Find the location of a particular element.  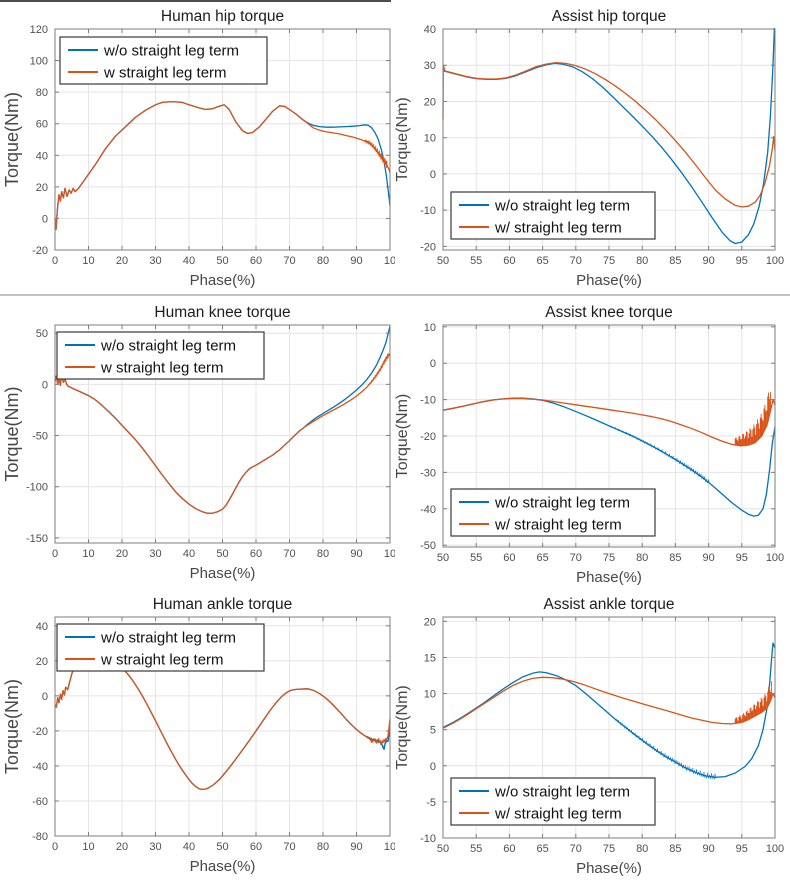

y-tick-label: -5 is located at coordinates (431, 803).